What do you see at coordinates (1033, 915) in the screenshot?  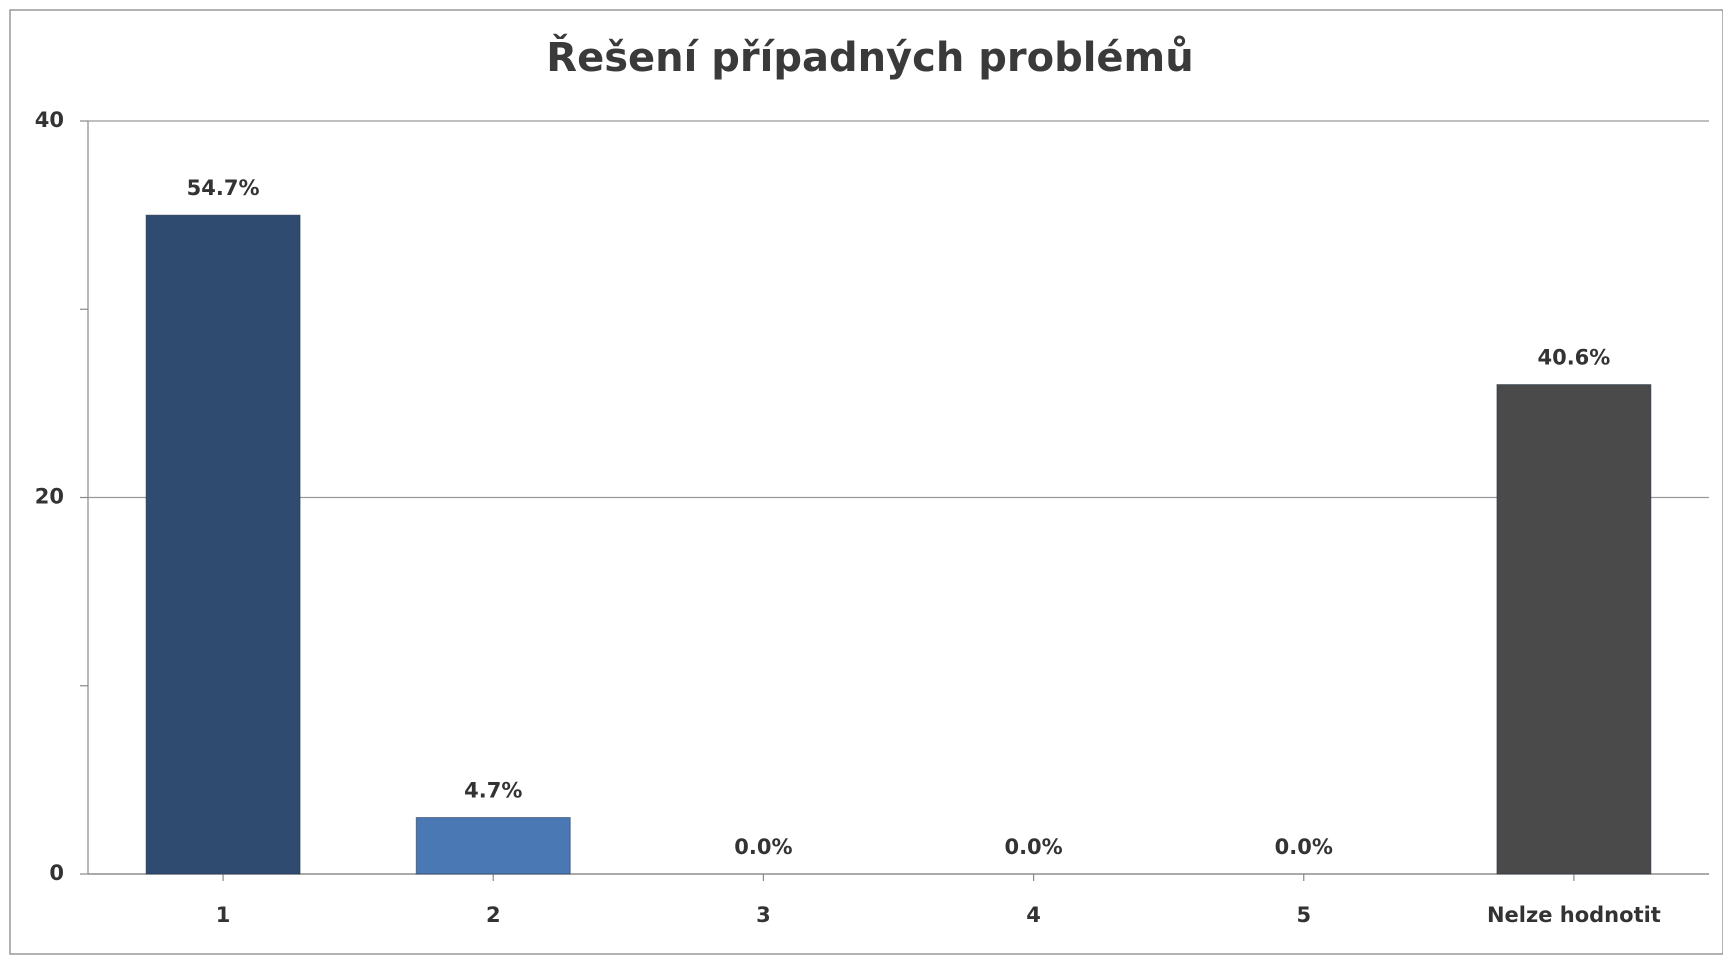 I see `x-tick-label: 4` at bounding box center [1033, 915].